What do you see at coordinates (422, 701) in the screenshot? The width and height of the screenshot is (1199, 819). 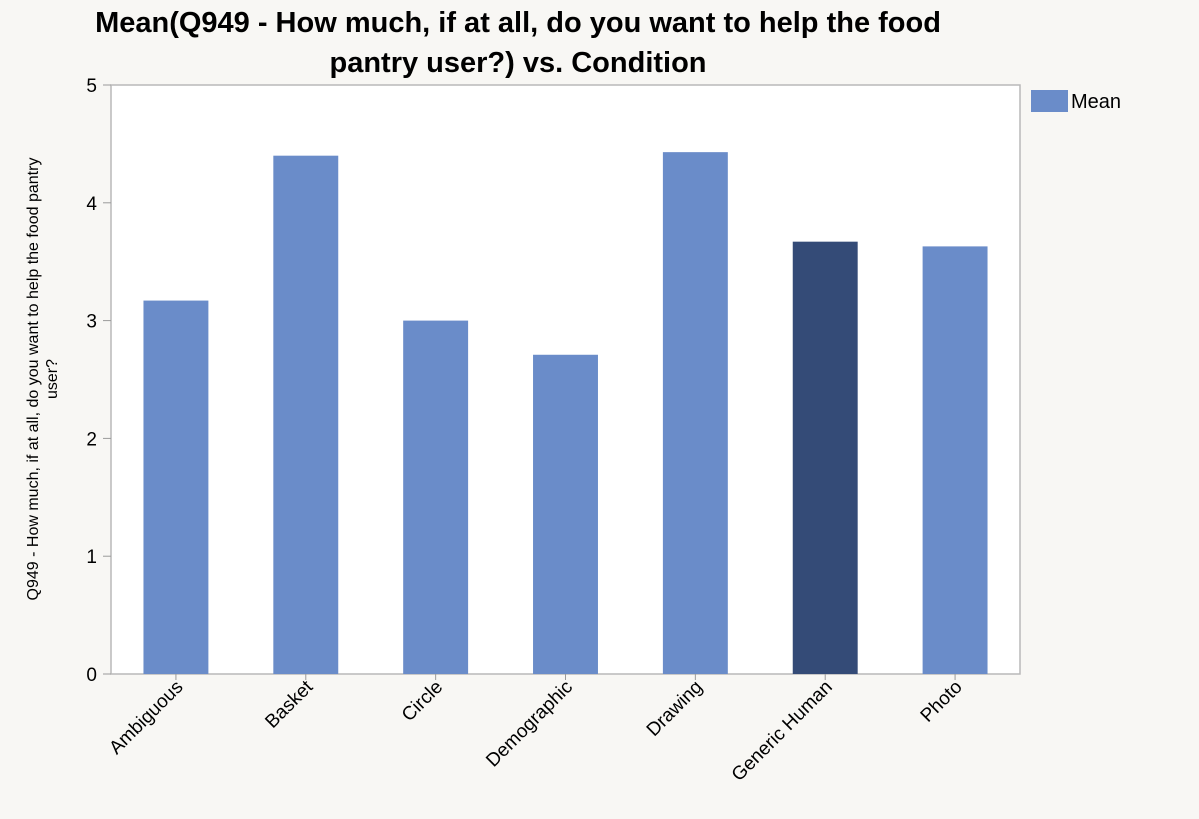 I see `x-tick-label: Circle` at bounding box center [422, 701].